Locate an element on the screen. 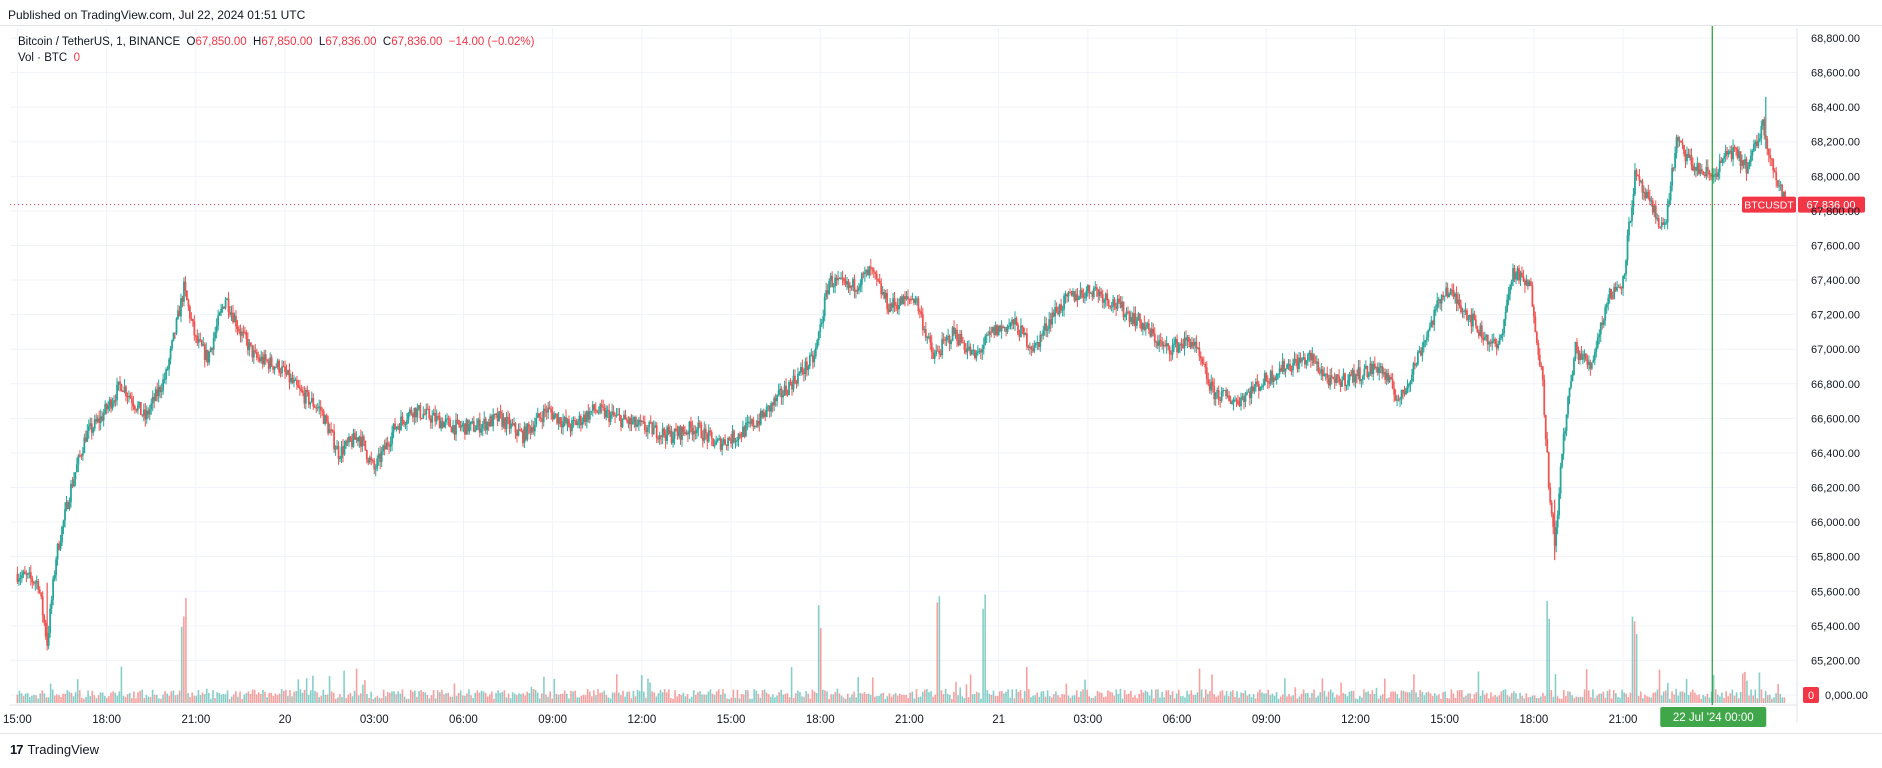 Image resolution: width=1882 pixels, height=768 pixels. tradingview-brand: 17 TradingView is located at coordinates (54, 749).